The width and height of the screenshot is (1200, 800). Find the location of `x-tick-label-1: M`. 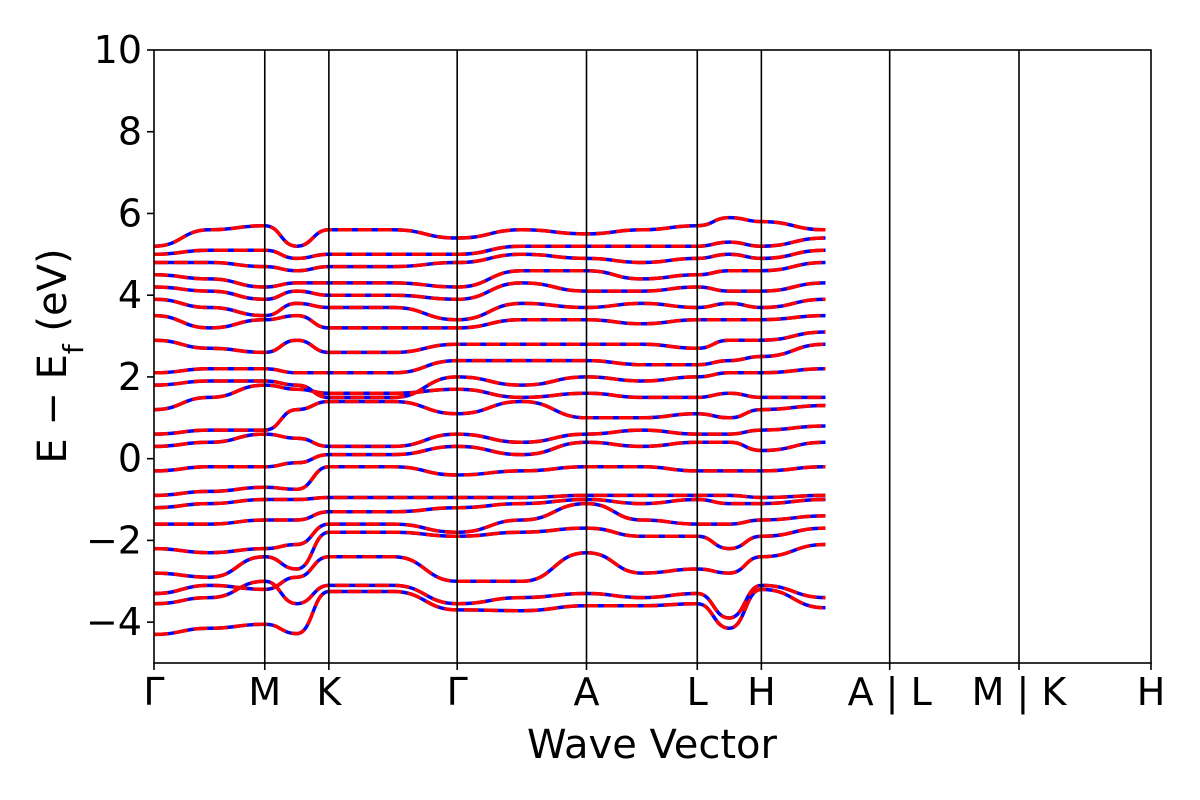

x-tick-label-1: M is located at coordinates (264, 692).